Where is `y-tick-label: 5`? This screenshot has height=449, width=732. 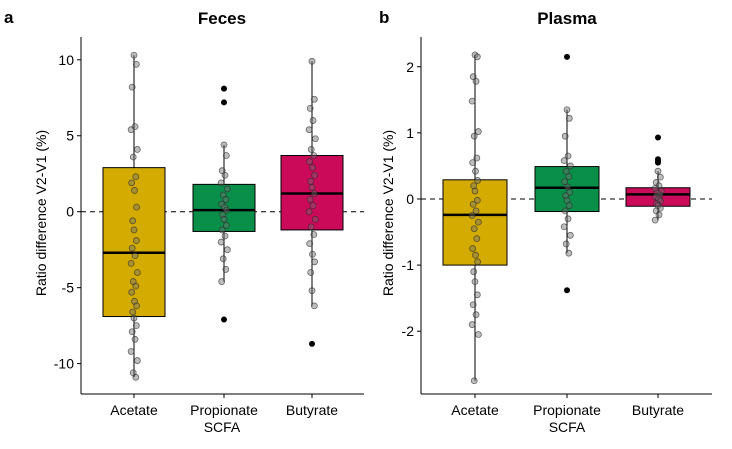
y-tick-label: 5 is located at coordinates (70, 136).